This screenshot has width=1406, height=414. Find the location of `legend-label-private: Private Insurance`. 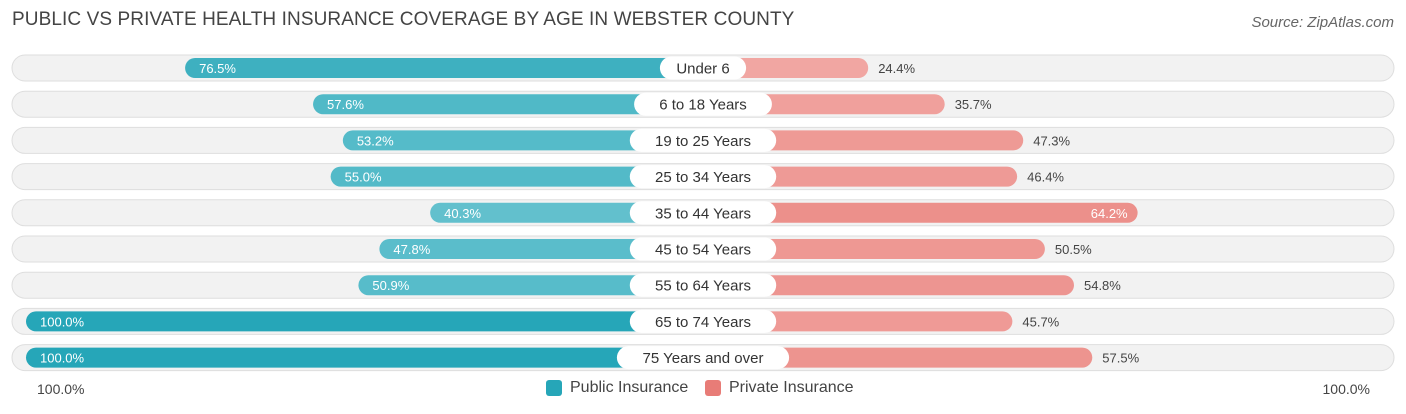

legend-label-private: Private Insurance is located at coordinates (791, 387).